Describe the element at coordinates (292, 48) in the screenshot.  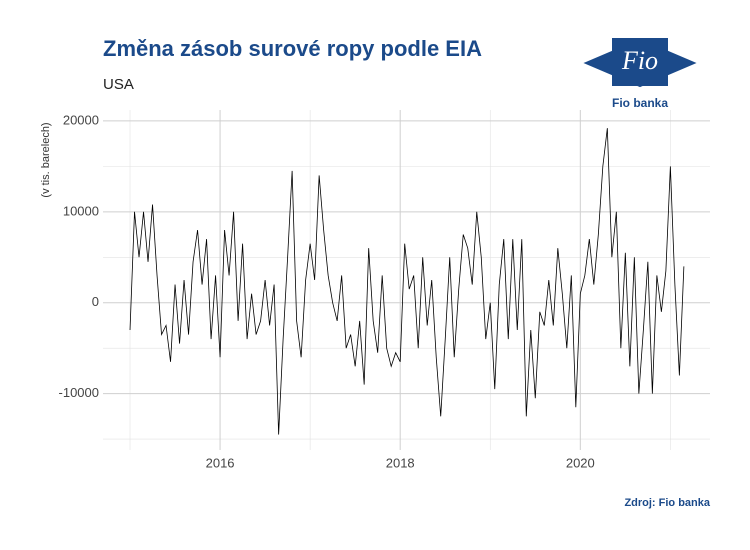
I see `chart-title: Změna zásob surové ropy podle EIA` at that location.